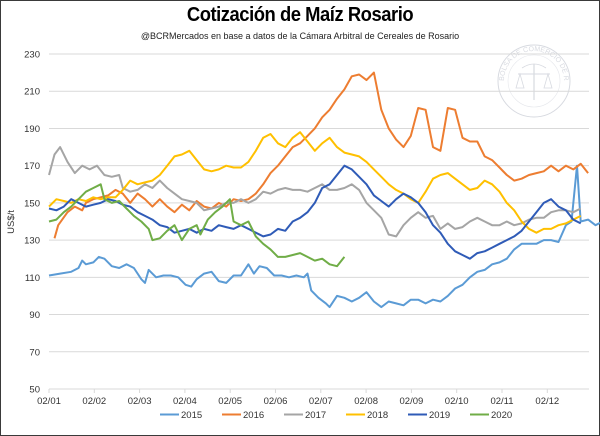 This screenshot has height=436, width=600. Describe the element at coordinates (185, 401) in the screenshot. I see `x-tick-label: 02/04` at that location.